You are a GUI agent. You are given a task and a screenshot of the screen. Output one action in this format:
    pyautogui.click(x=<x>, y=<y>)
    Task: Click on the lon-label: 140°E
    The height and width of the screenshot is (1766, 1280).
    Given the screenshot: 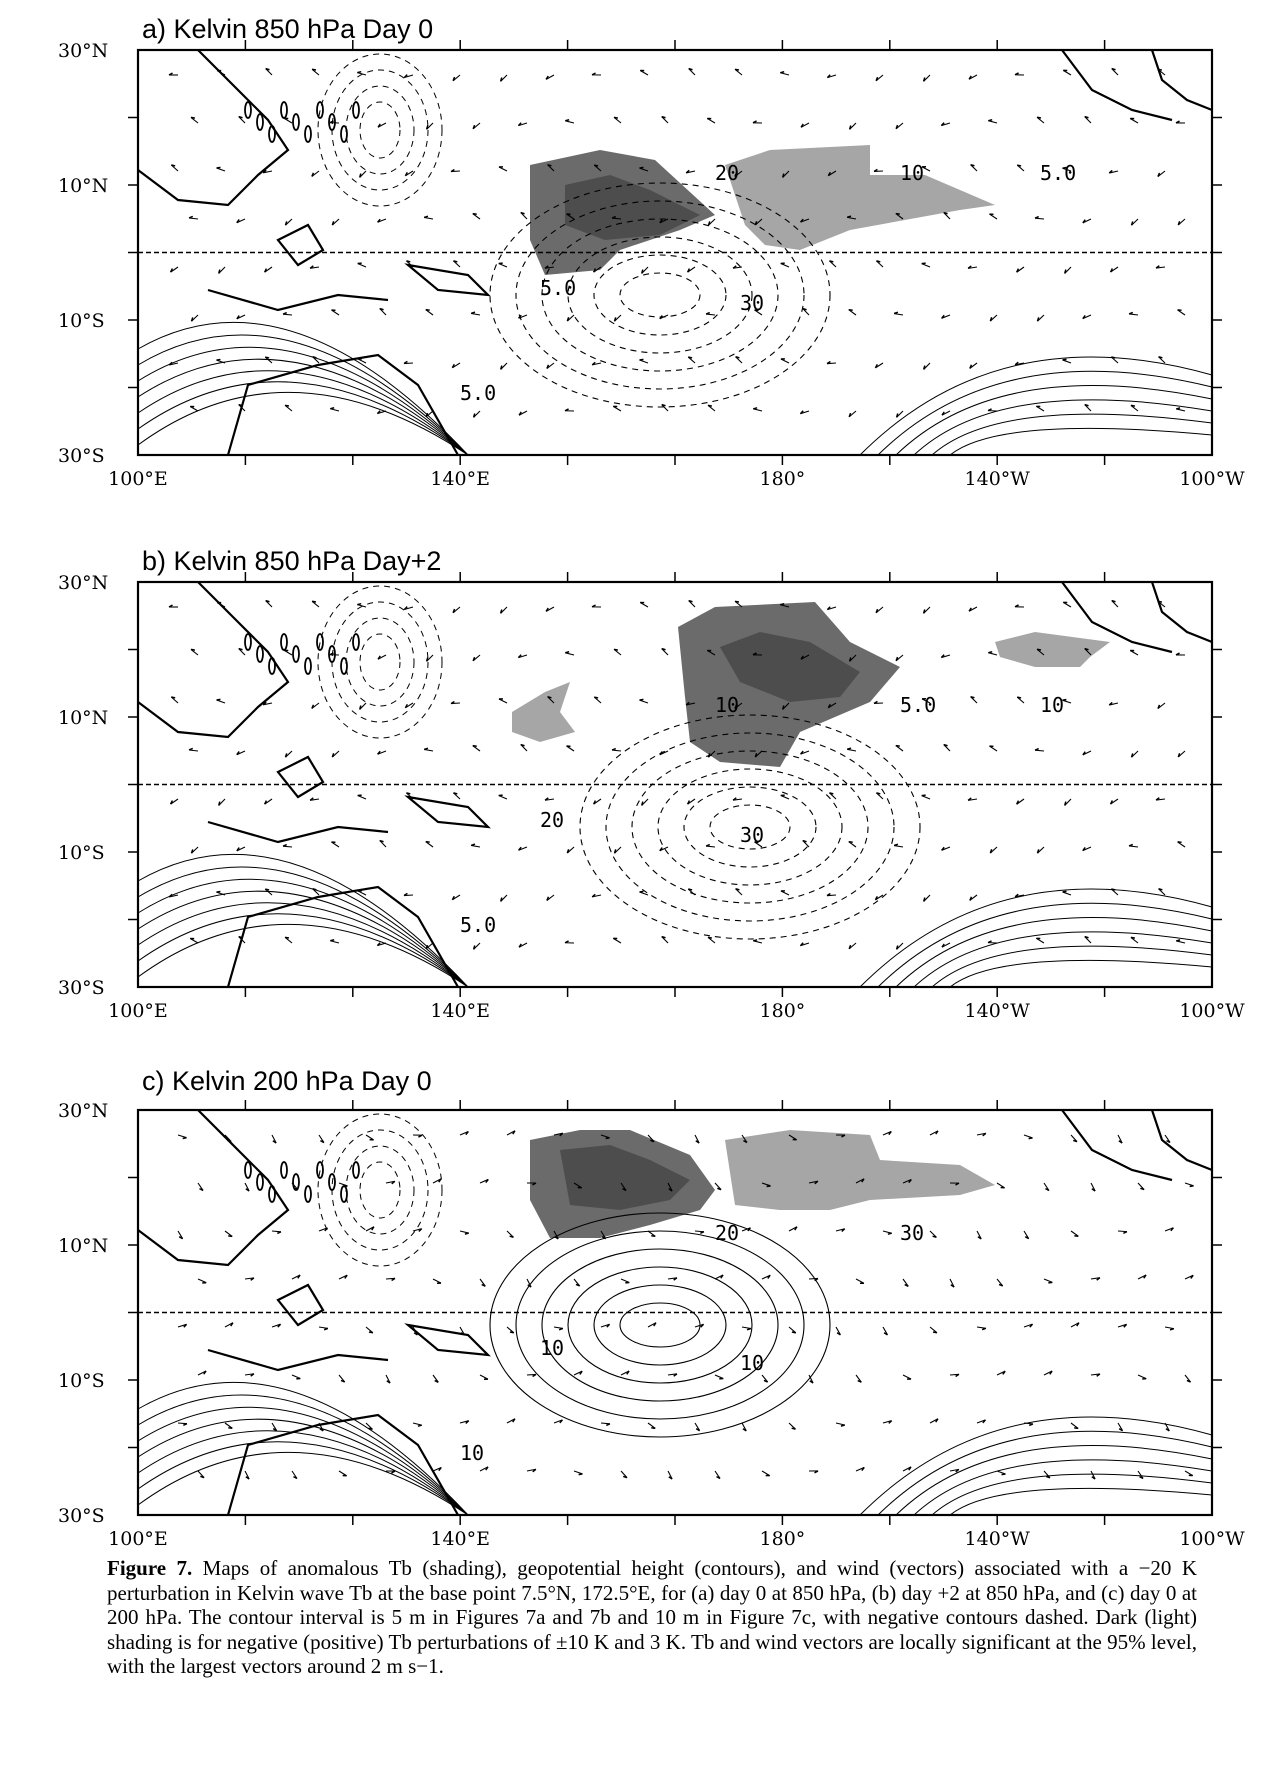 What is the action you would take?
    pyautogui.click(x=460, y=1539)
    